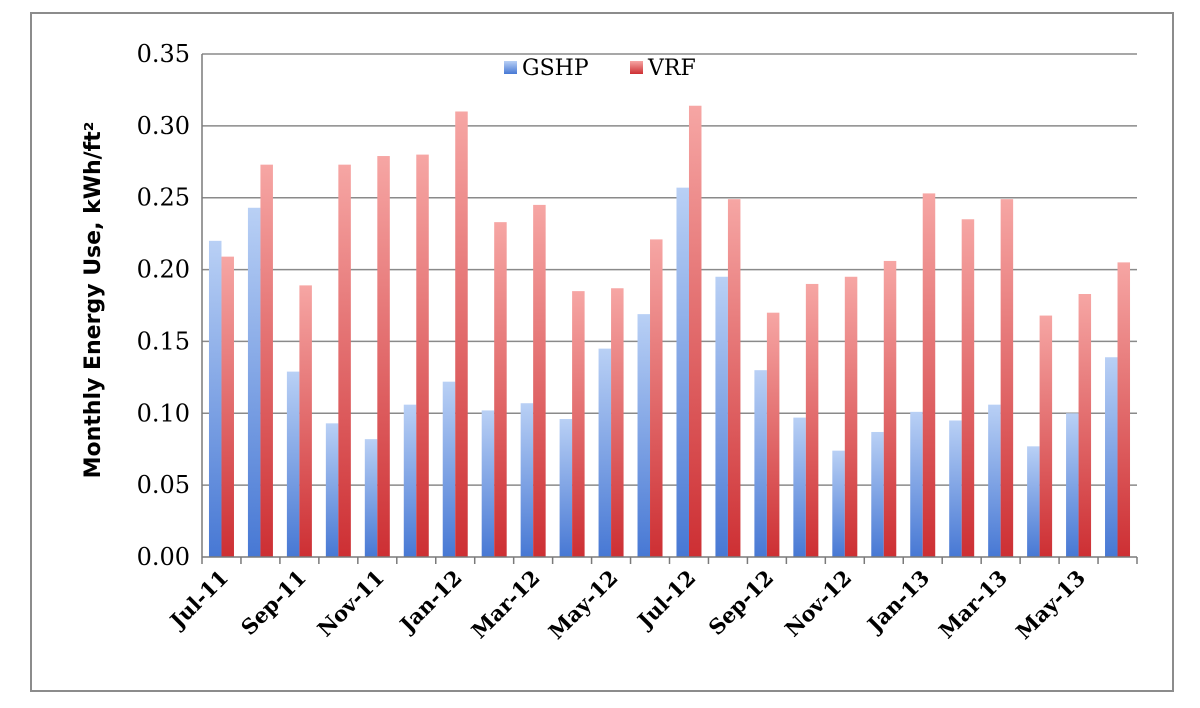 The width and height of the screenshot is (1200, 708). I want to click on legend-label-vrf: VRF, so click(671, 68).